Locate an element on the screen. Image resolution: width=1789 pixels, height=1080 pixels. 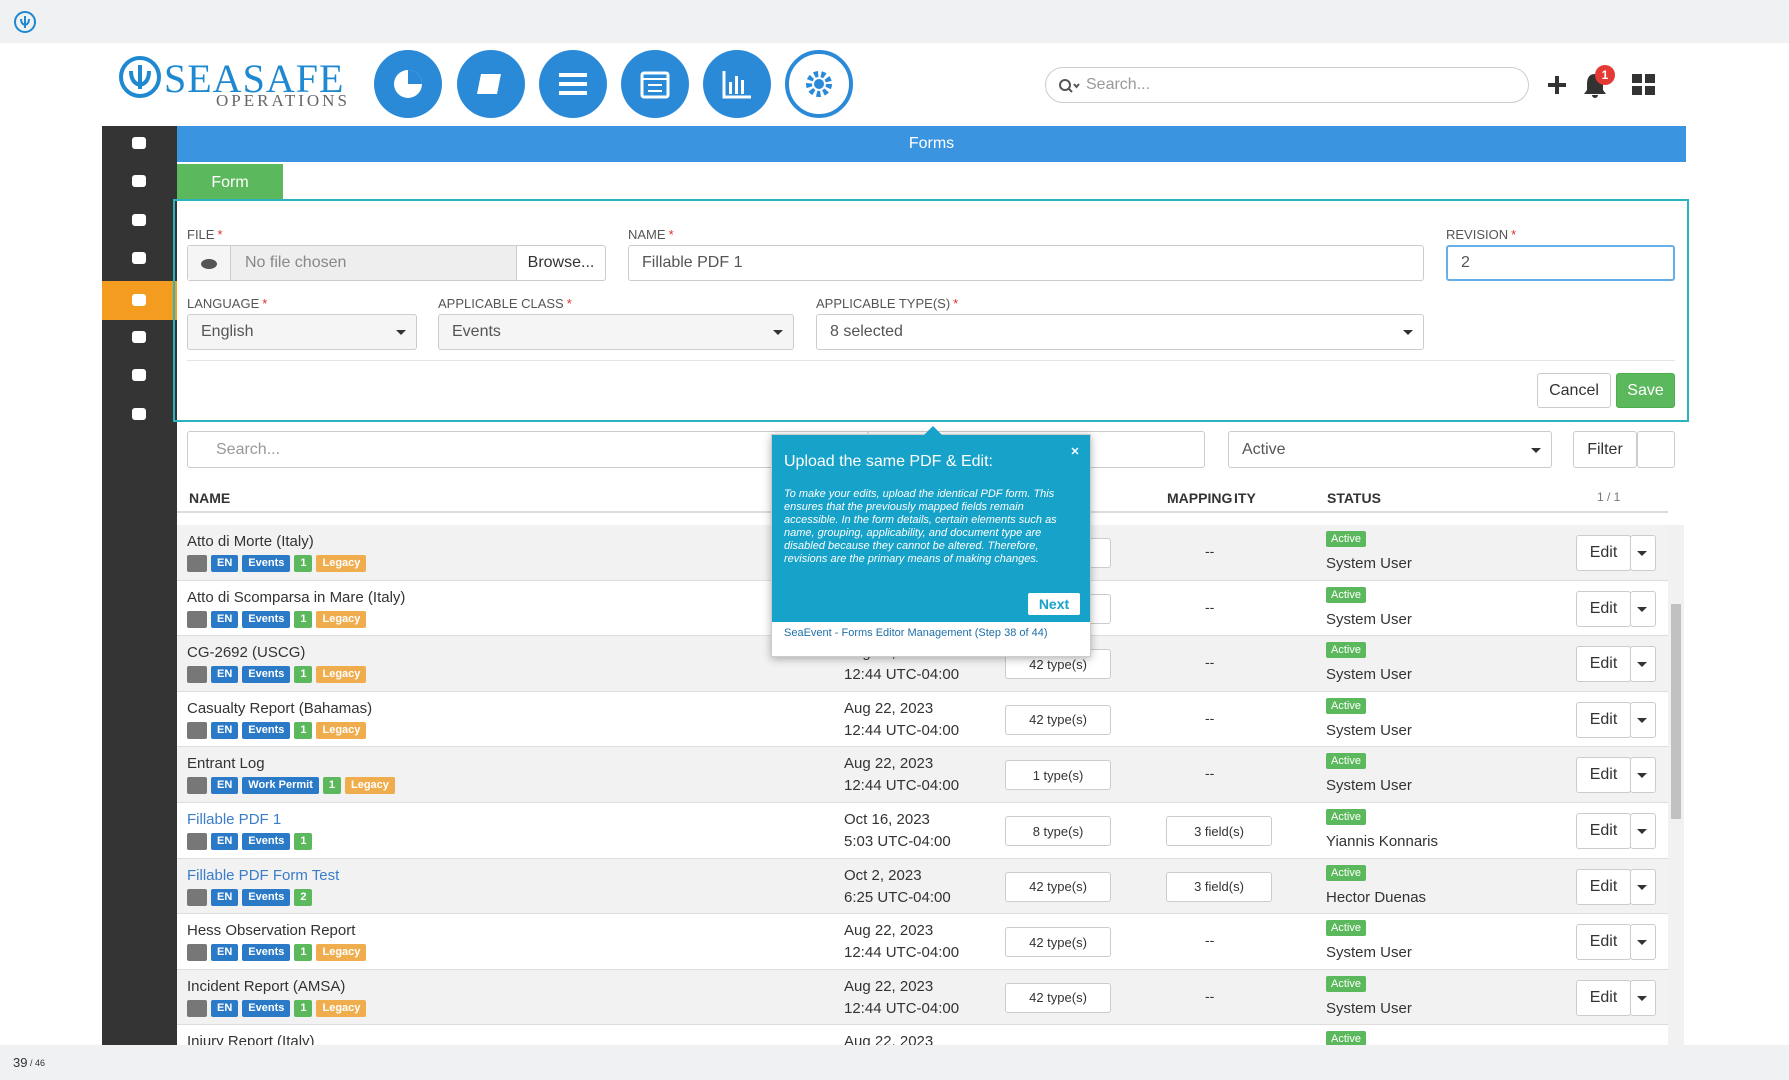
tag-revision: 1 is located at coordinates (303, 619).